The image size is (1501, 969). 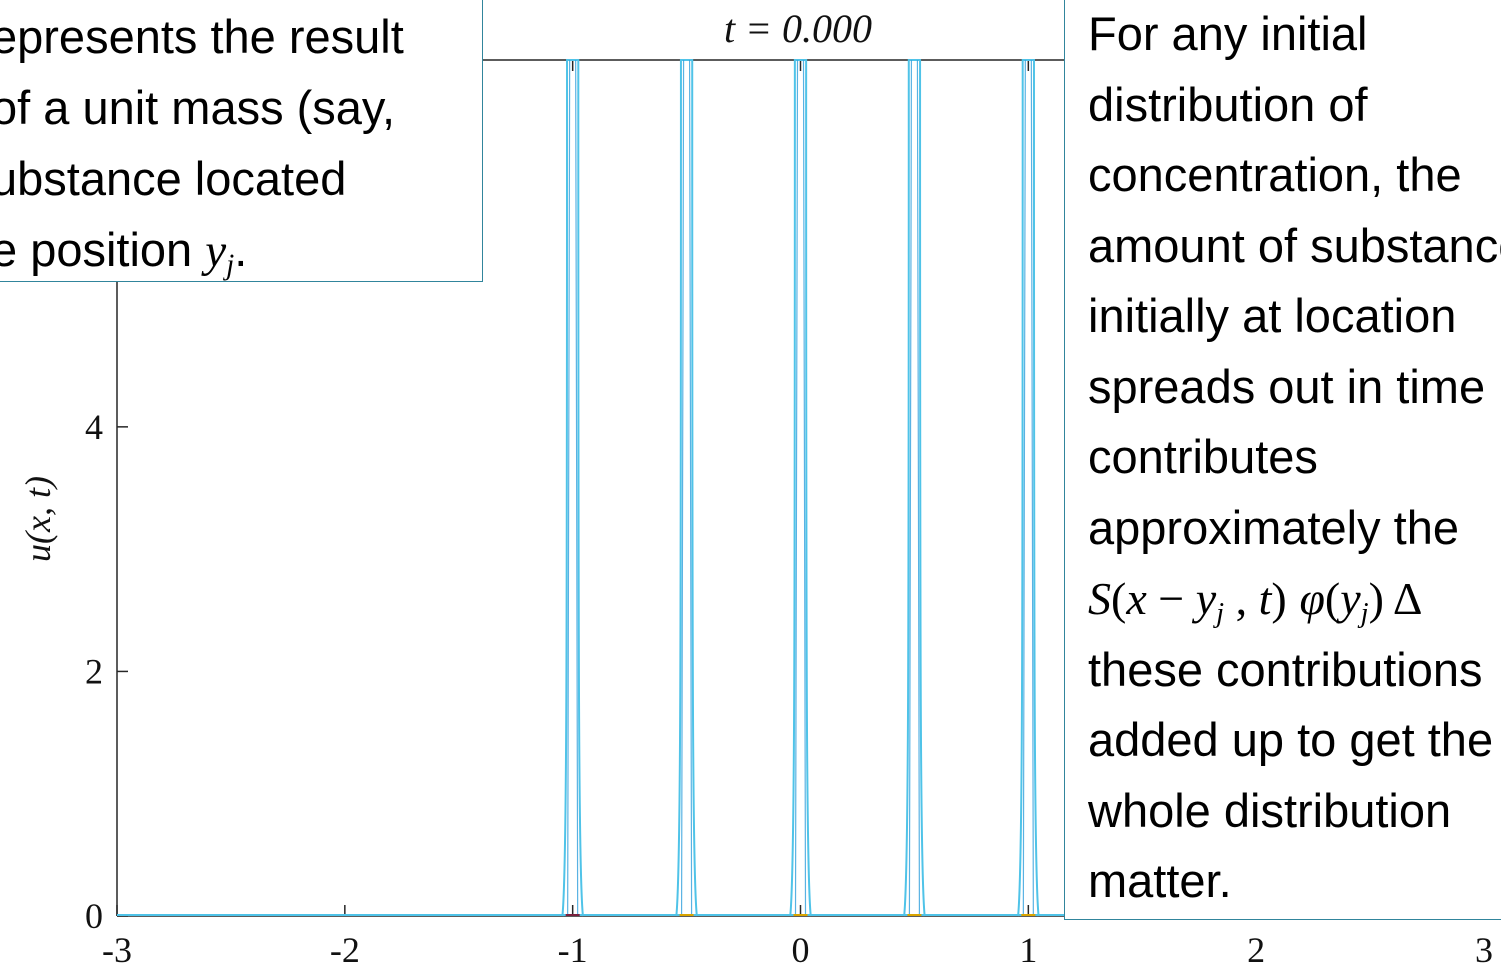 What do you see at coordinates (1273, 527) in the screenshot?
I see `callout-line: approximately the` at bounding box center [1273, 527].